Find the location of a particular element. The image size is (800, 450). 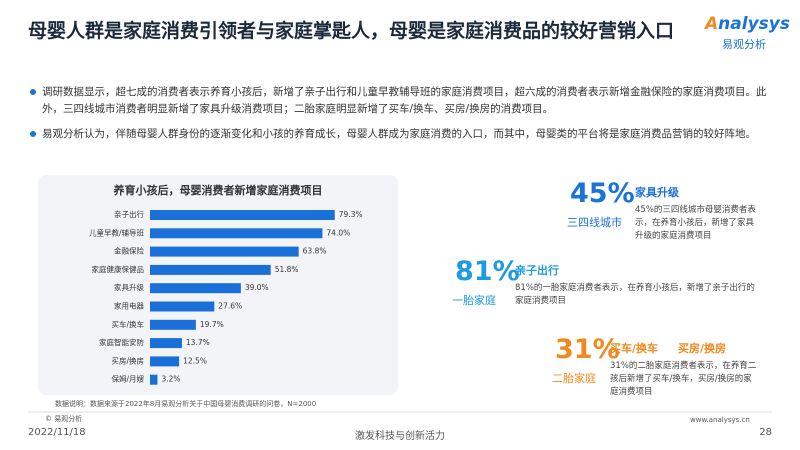

stat-group: 三四线城市 is located at coordinates (594, 222).